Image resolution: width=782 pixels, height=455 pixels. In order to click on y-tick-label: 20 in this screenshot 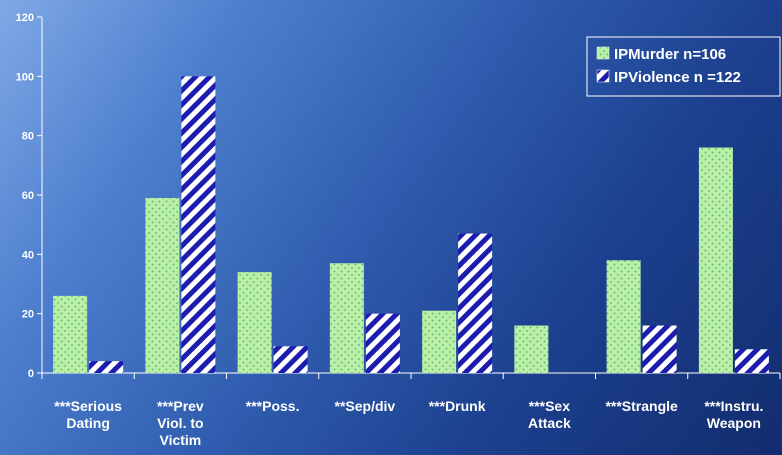, I will do `click(28, 315)`.